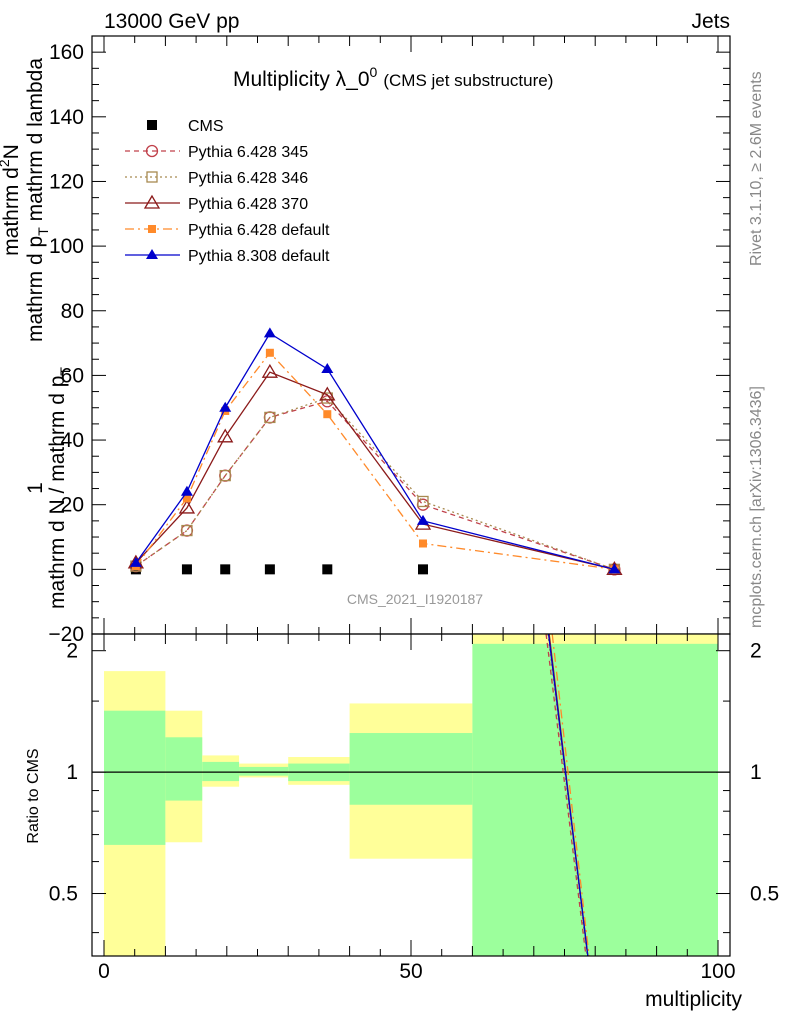 Image resolution: width=786 pixels, height=1024 pixels. I want to click on legend-label: CMS, so click(206, 126).